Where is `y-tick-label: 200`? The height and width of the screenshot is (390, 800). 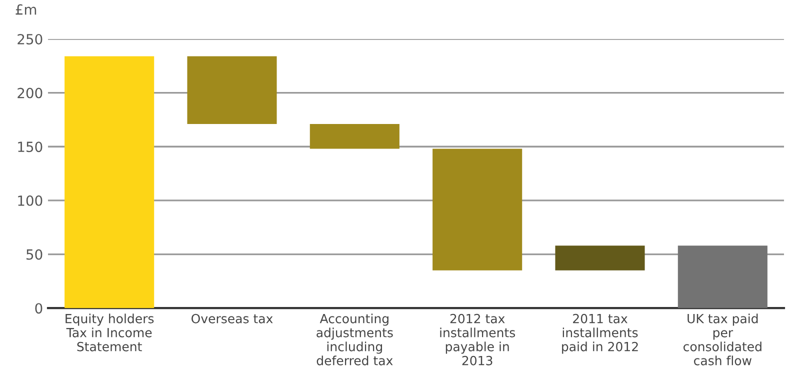 y-tick-label: 200 is located at coordinates (30, 93).